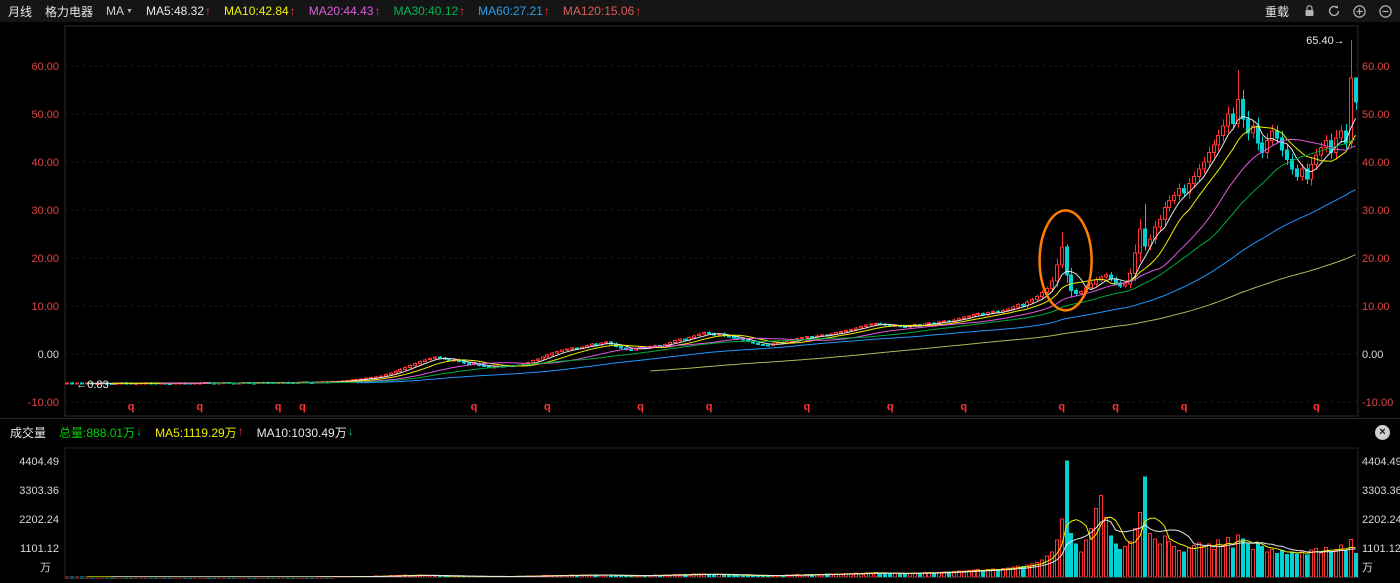 This screenshot has height=583, width=1400. What do you see at coordinates (39, 520) in the screenshot?
I see `volume-axis-label-left: 2202.24` at bounding box center [39, 520].